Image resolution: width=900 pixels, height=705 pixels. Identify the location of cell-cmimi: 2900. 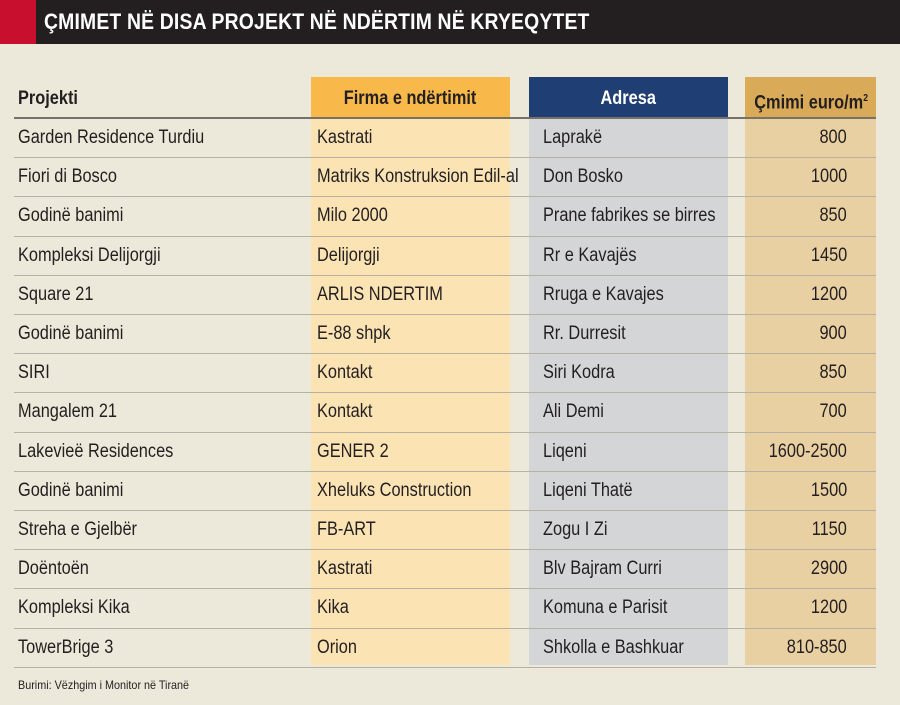
(828, 569).